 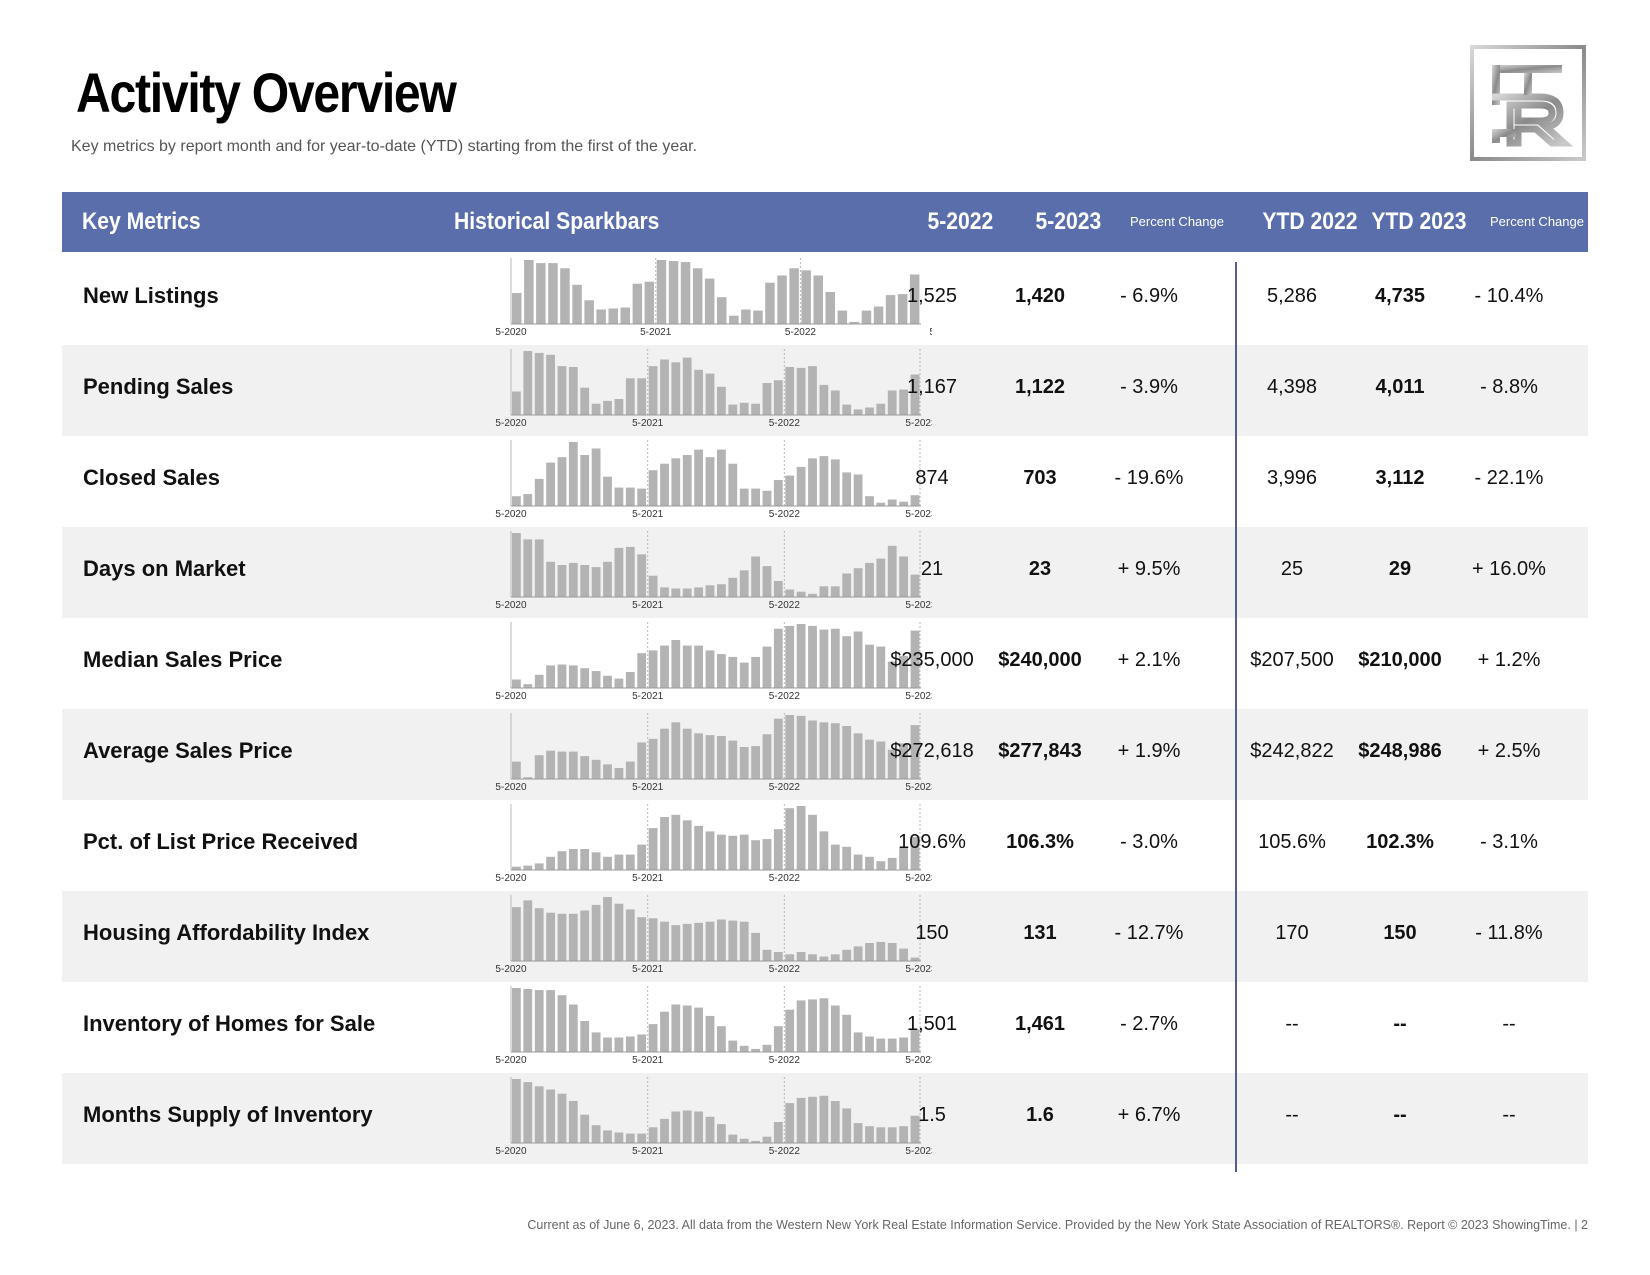 What do you see at coordinates (151, 295) in the screenshot?
I see `metric-label: New Listings` at bounding box center [151, 295].